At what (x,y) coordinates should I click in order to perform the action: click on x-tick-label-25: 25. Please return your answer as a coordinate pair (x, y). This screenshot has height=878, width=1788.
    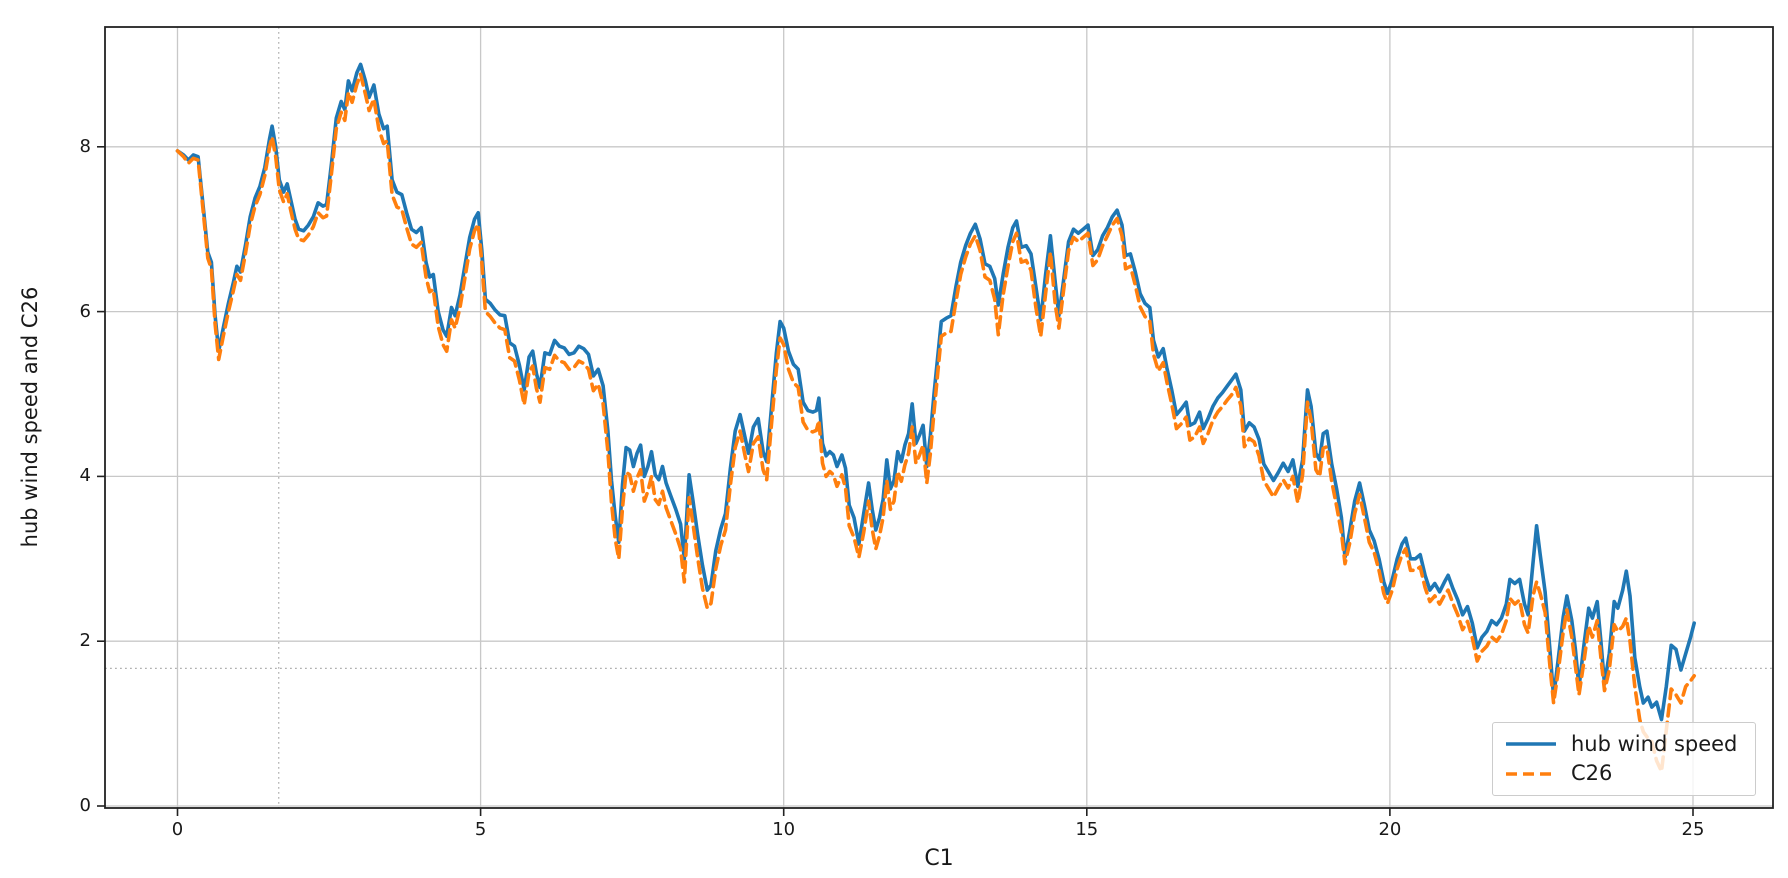
    Looking at the image, I should click on (1693, 829).